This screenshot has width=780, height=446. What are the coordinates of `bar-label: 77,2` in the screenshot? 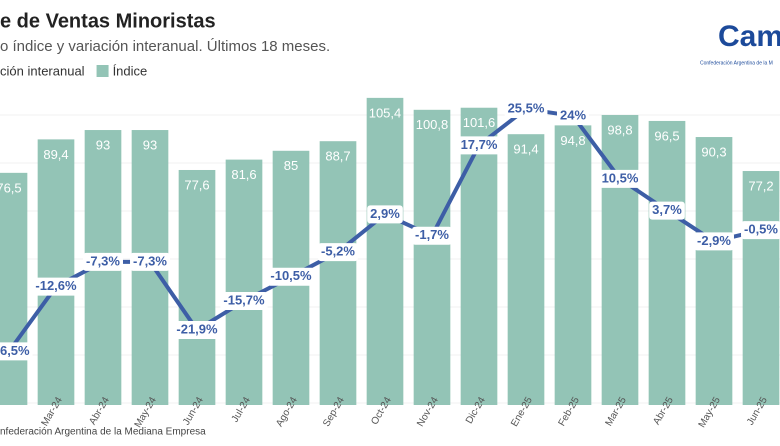 It's located at (760, 185).